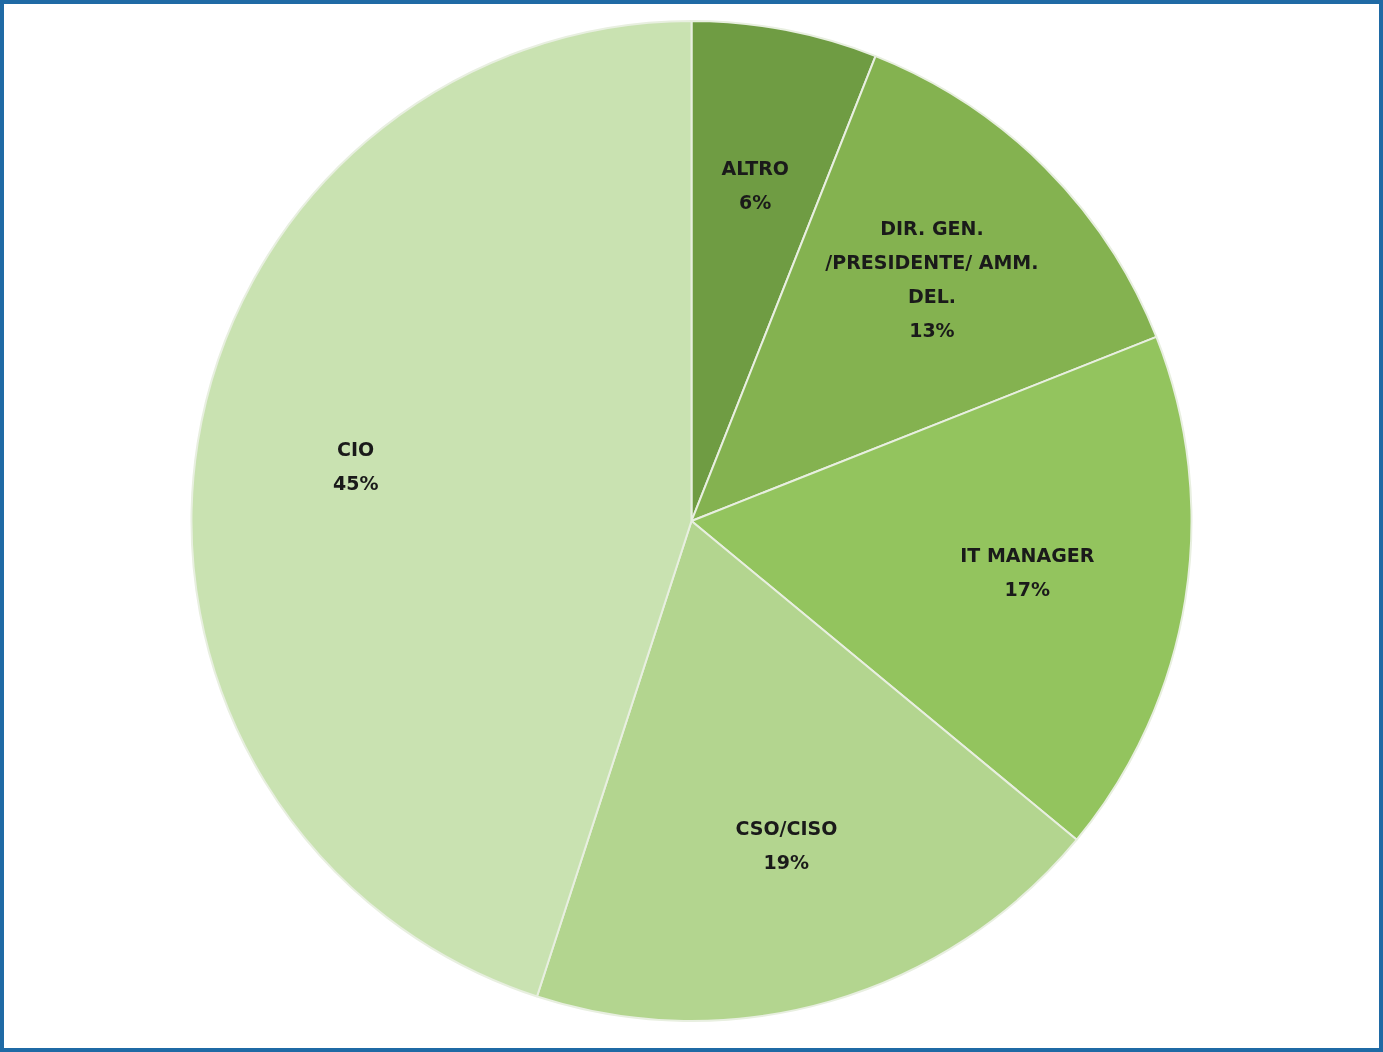 This screenshot has width=1383, height=1052. I want to click on data-label: 17%, so click(1027, 589).